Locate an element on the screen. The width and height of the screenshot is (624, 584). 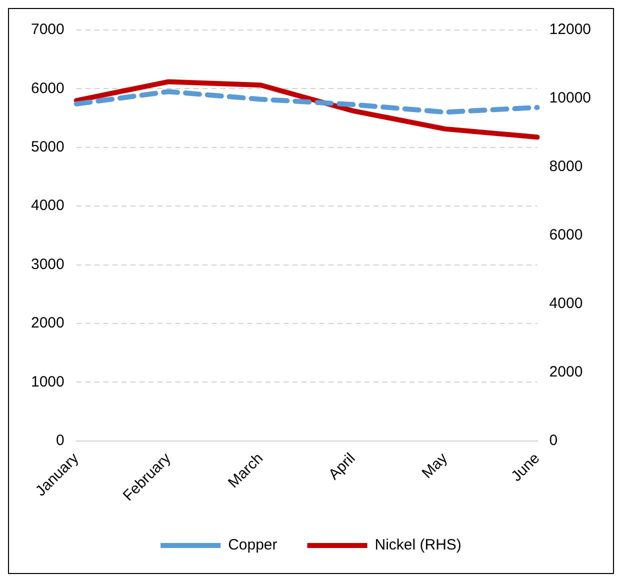
y2-tick-label: 2000 is located at coordinates (566, 372).